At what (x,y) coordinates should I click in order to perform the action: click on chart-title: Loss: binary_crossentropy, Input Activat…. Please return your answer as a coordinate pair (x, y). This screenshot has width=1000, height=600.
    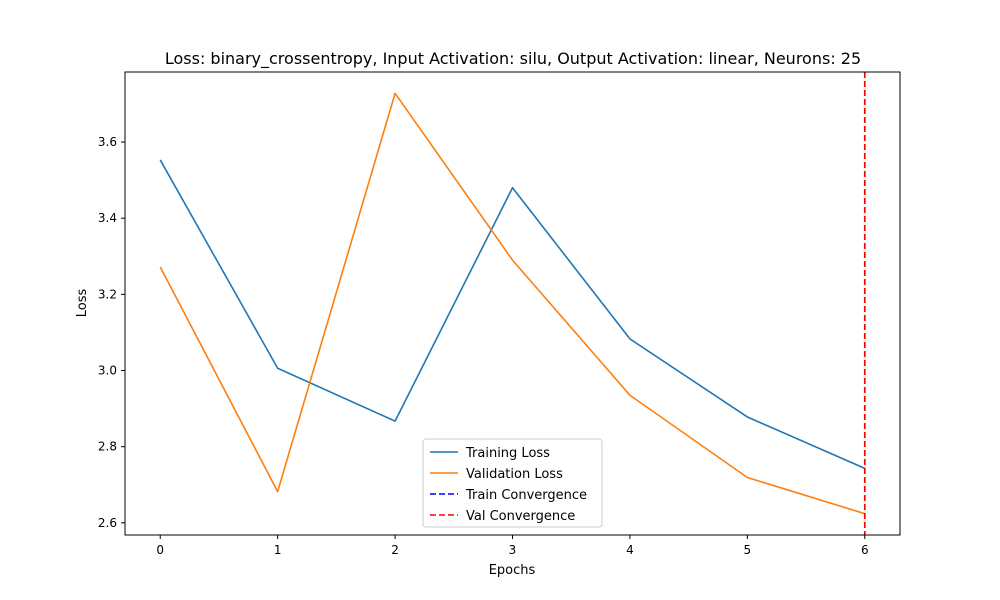
    Looking at the image, I should click on (513, 59).